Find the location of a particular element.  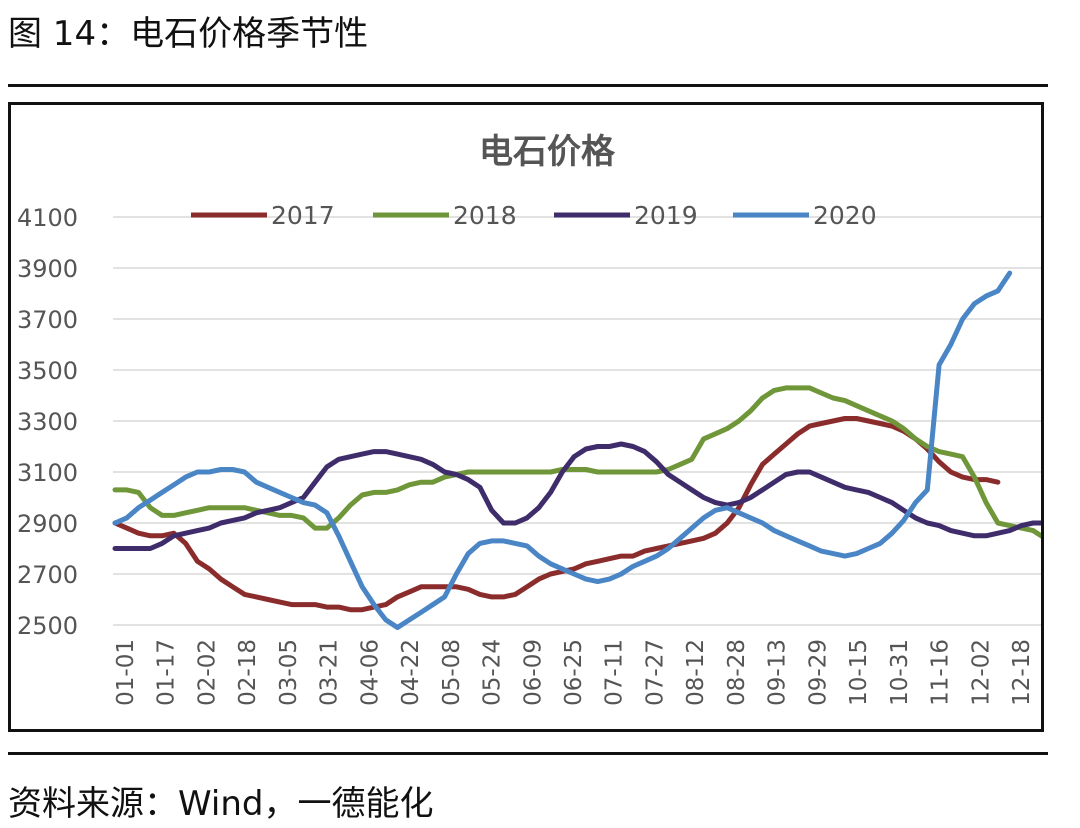

x-tick-label: 01-01 is located at coordinates (126, 672).